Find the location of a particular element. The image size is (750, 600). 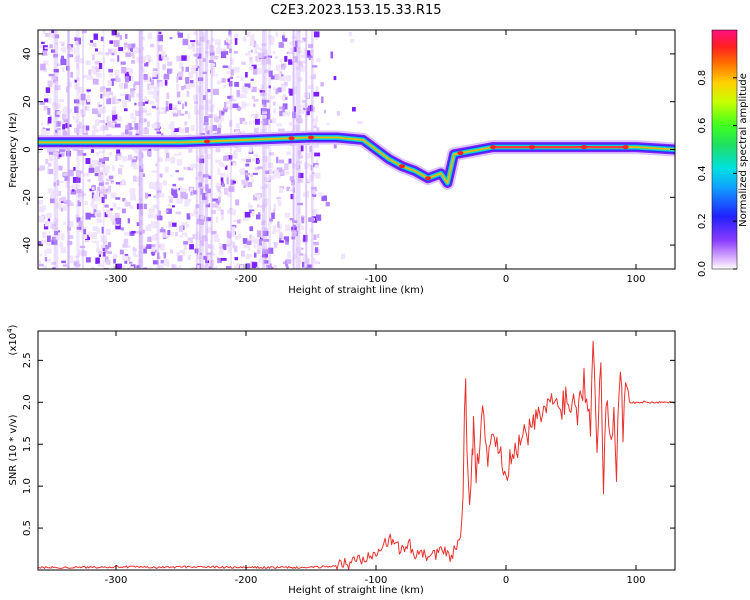

spectrogram-xlabel: Height of straight line (km) is located at coordinates (356, 290).